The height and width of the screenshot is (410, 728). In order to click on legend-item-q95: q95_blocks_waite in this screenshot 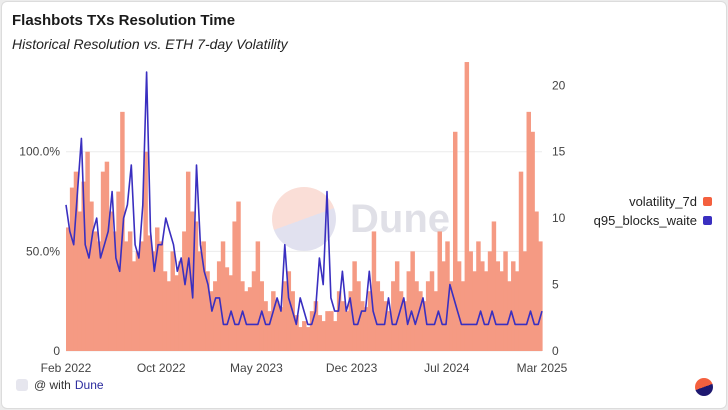, I will do `click(653, 220)`.